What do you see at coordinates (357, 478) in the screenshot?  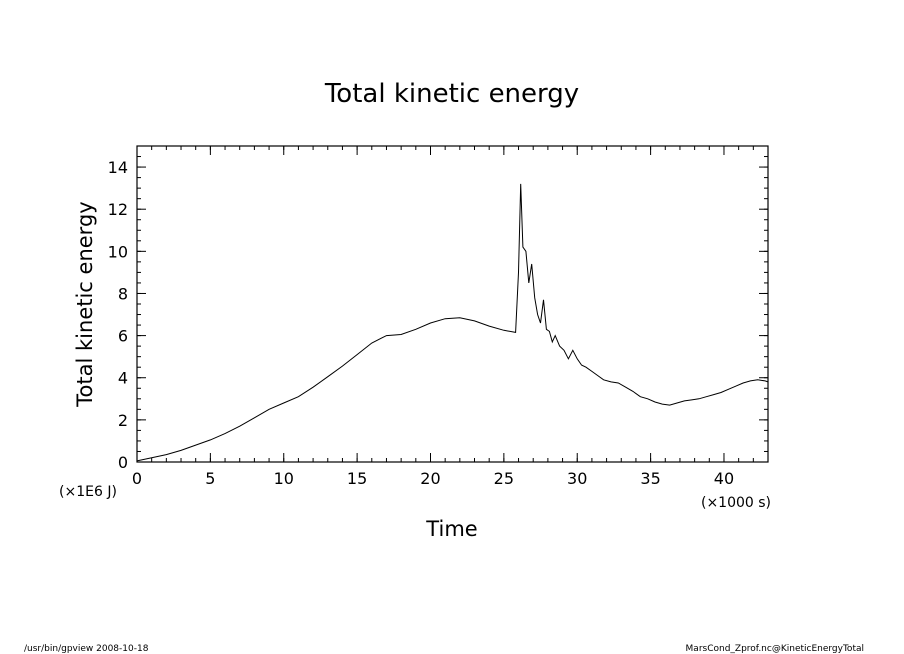 I see `x-tick-label: 15` at bounding box center [357, 478].